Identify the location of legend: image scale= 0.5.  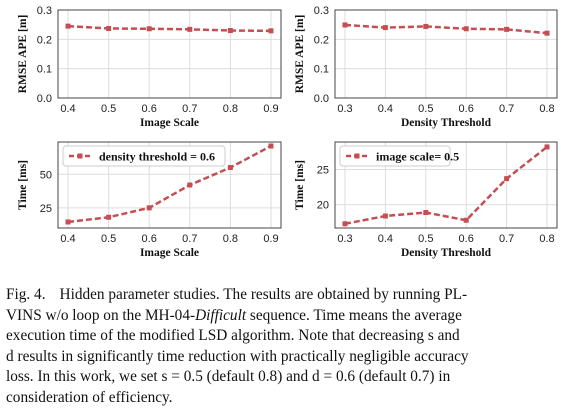
(399, 156).